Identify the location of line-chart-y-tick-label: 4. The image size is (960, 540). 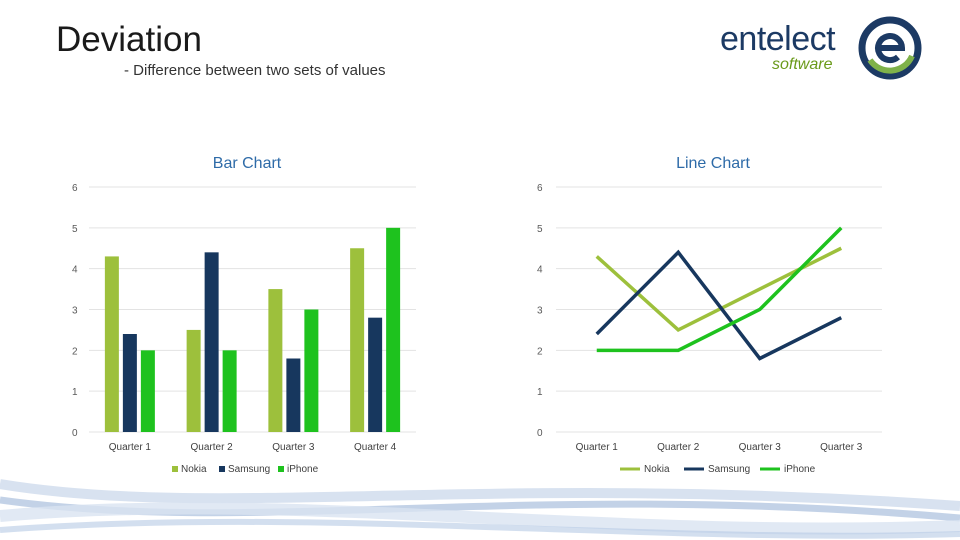
(540, 270).